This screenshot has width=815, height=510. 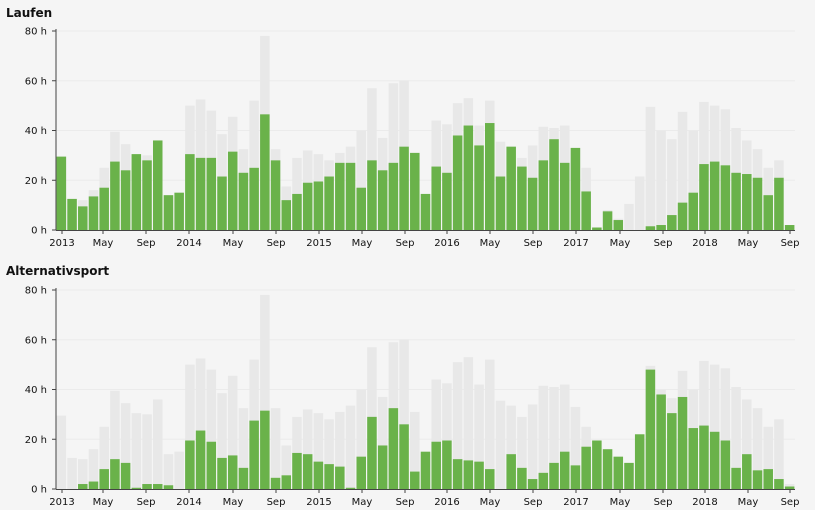 I want to click on x-tick-label: 2016, so click(x=446, y=243).